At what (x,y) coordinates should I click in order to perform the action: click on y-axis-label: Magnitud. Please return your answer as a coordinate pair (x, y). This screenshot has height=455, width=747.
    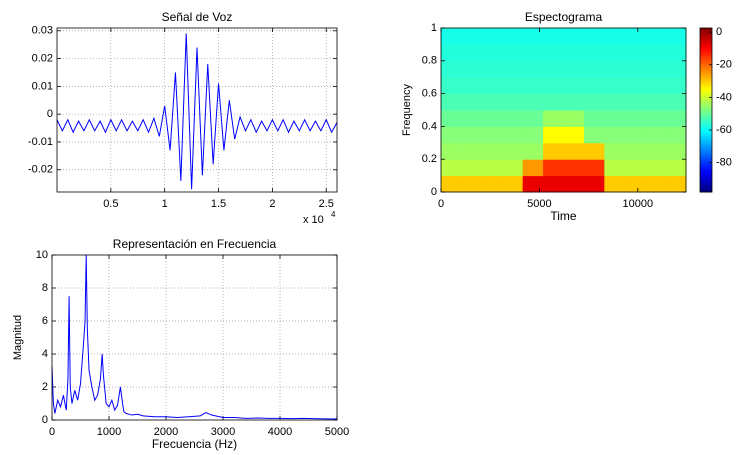
    Looking at the image, I should click on (18, 337).